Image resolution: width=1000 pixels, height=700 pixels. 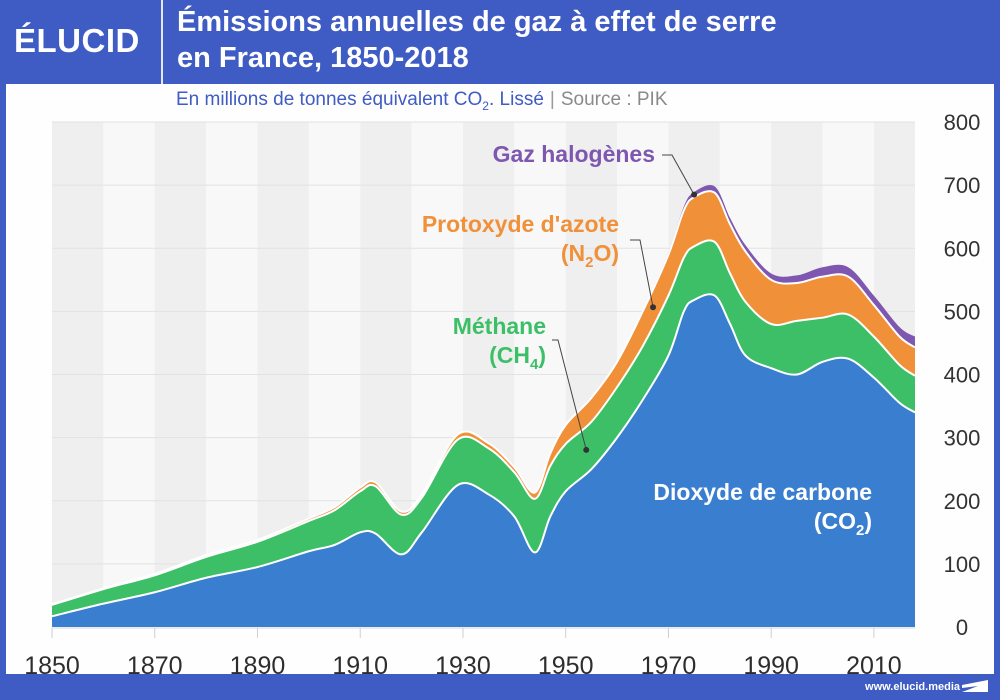 What do you see at coordinates (762, 509) in the screenshot?
I see `co2-label: Dioxyde de carbone (CO2)` at bounding box center [762, 509].